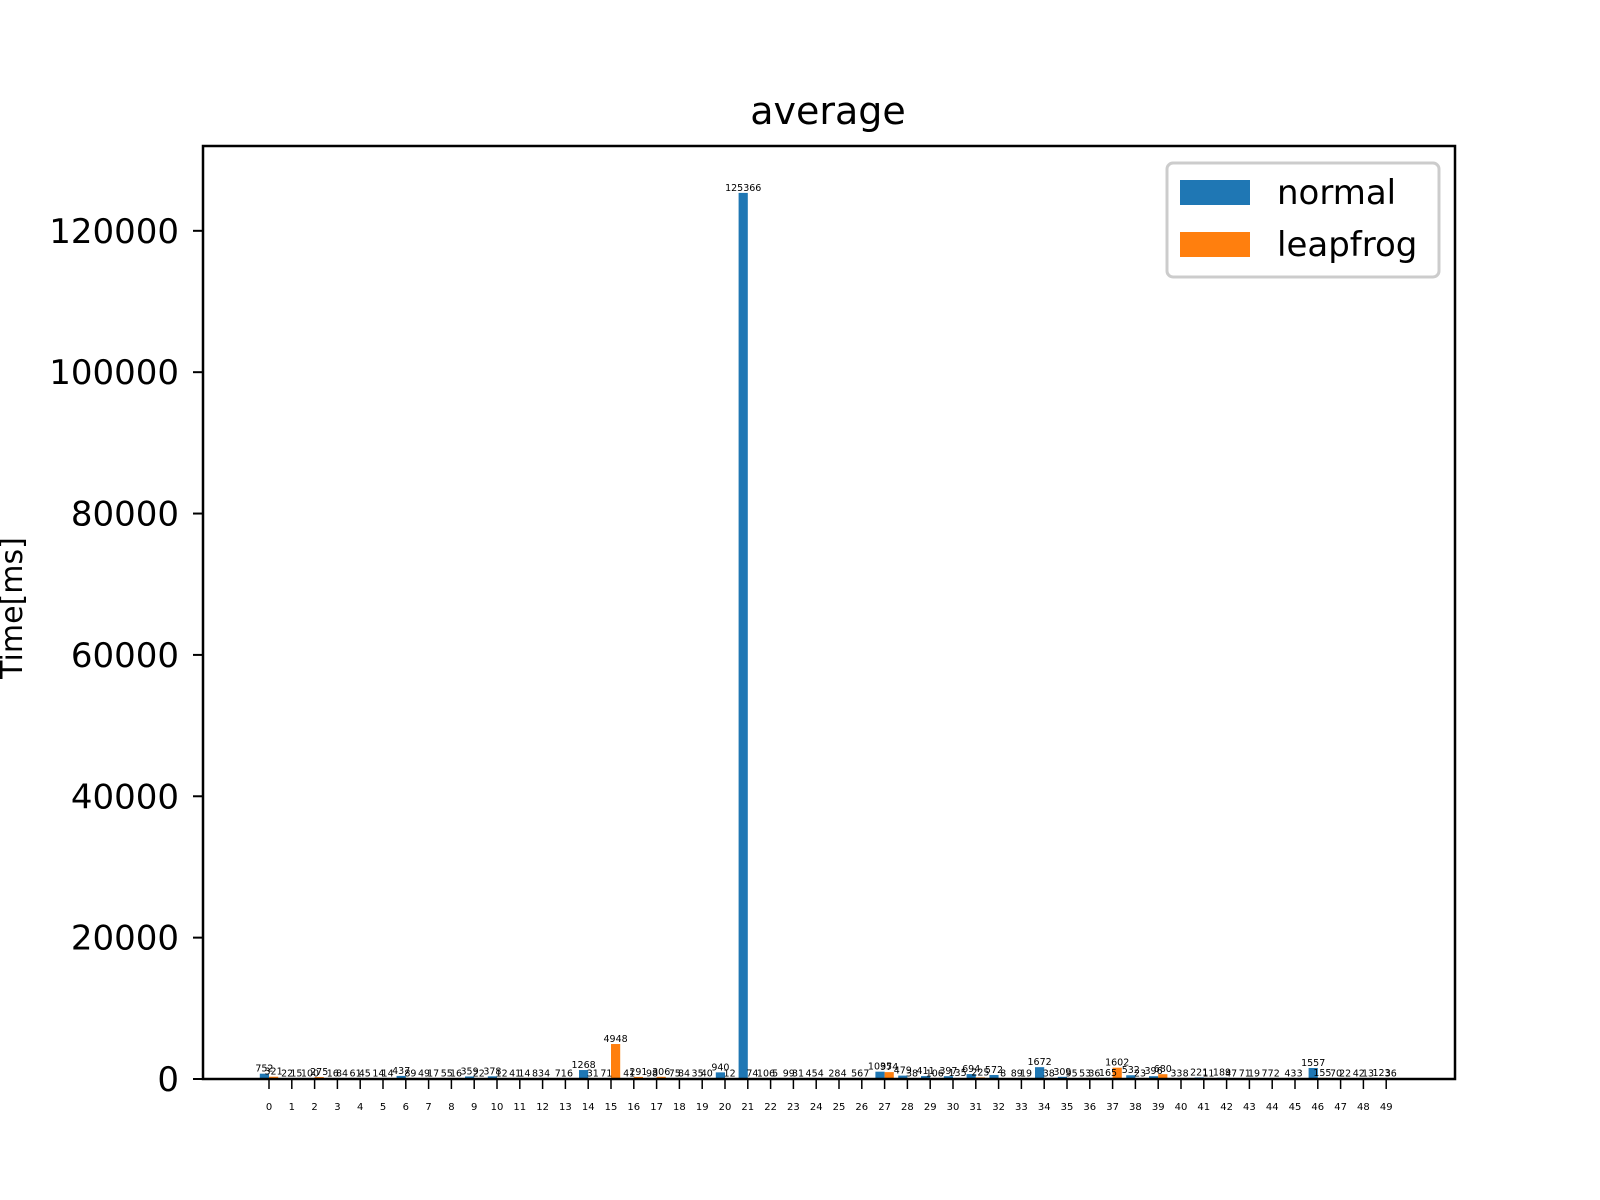 The width and height of the screenshot is (1600, 1200). I want to click on data-label-leapfrog-11: 14, so click(524, 1073).